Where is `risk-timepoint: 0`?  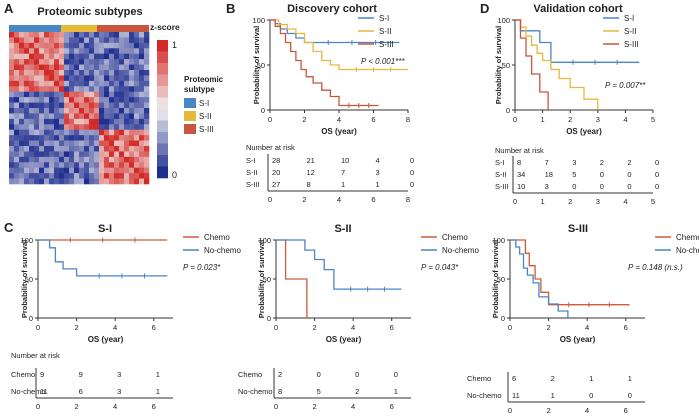 risk-timepoint: 0 is located at coordinates (515, 201).